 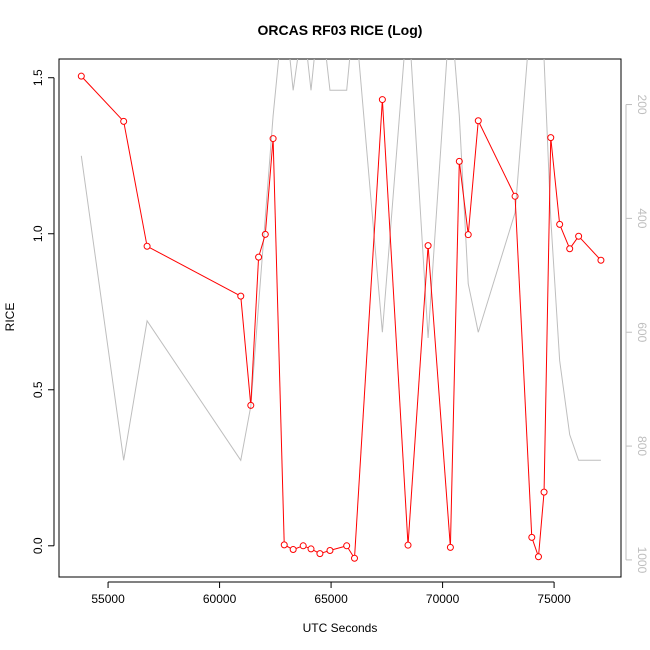 What do you see at coordinates (38, 77) in the screenshot?
I see `y-tick-label: 1.5` at bounding box center [38, 77].